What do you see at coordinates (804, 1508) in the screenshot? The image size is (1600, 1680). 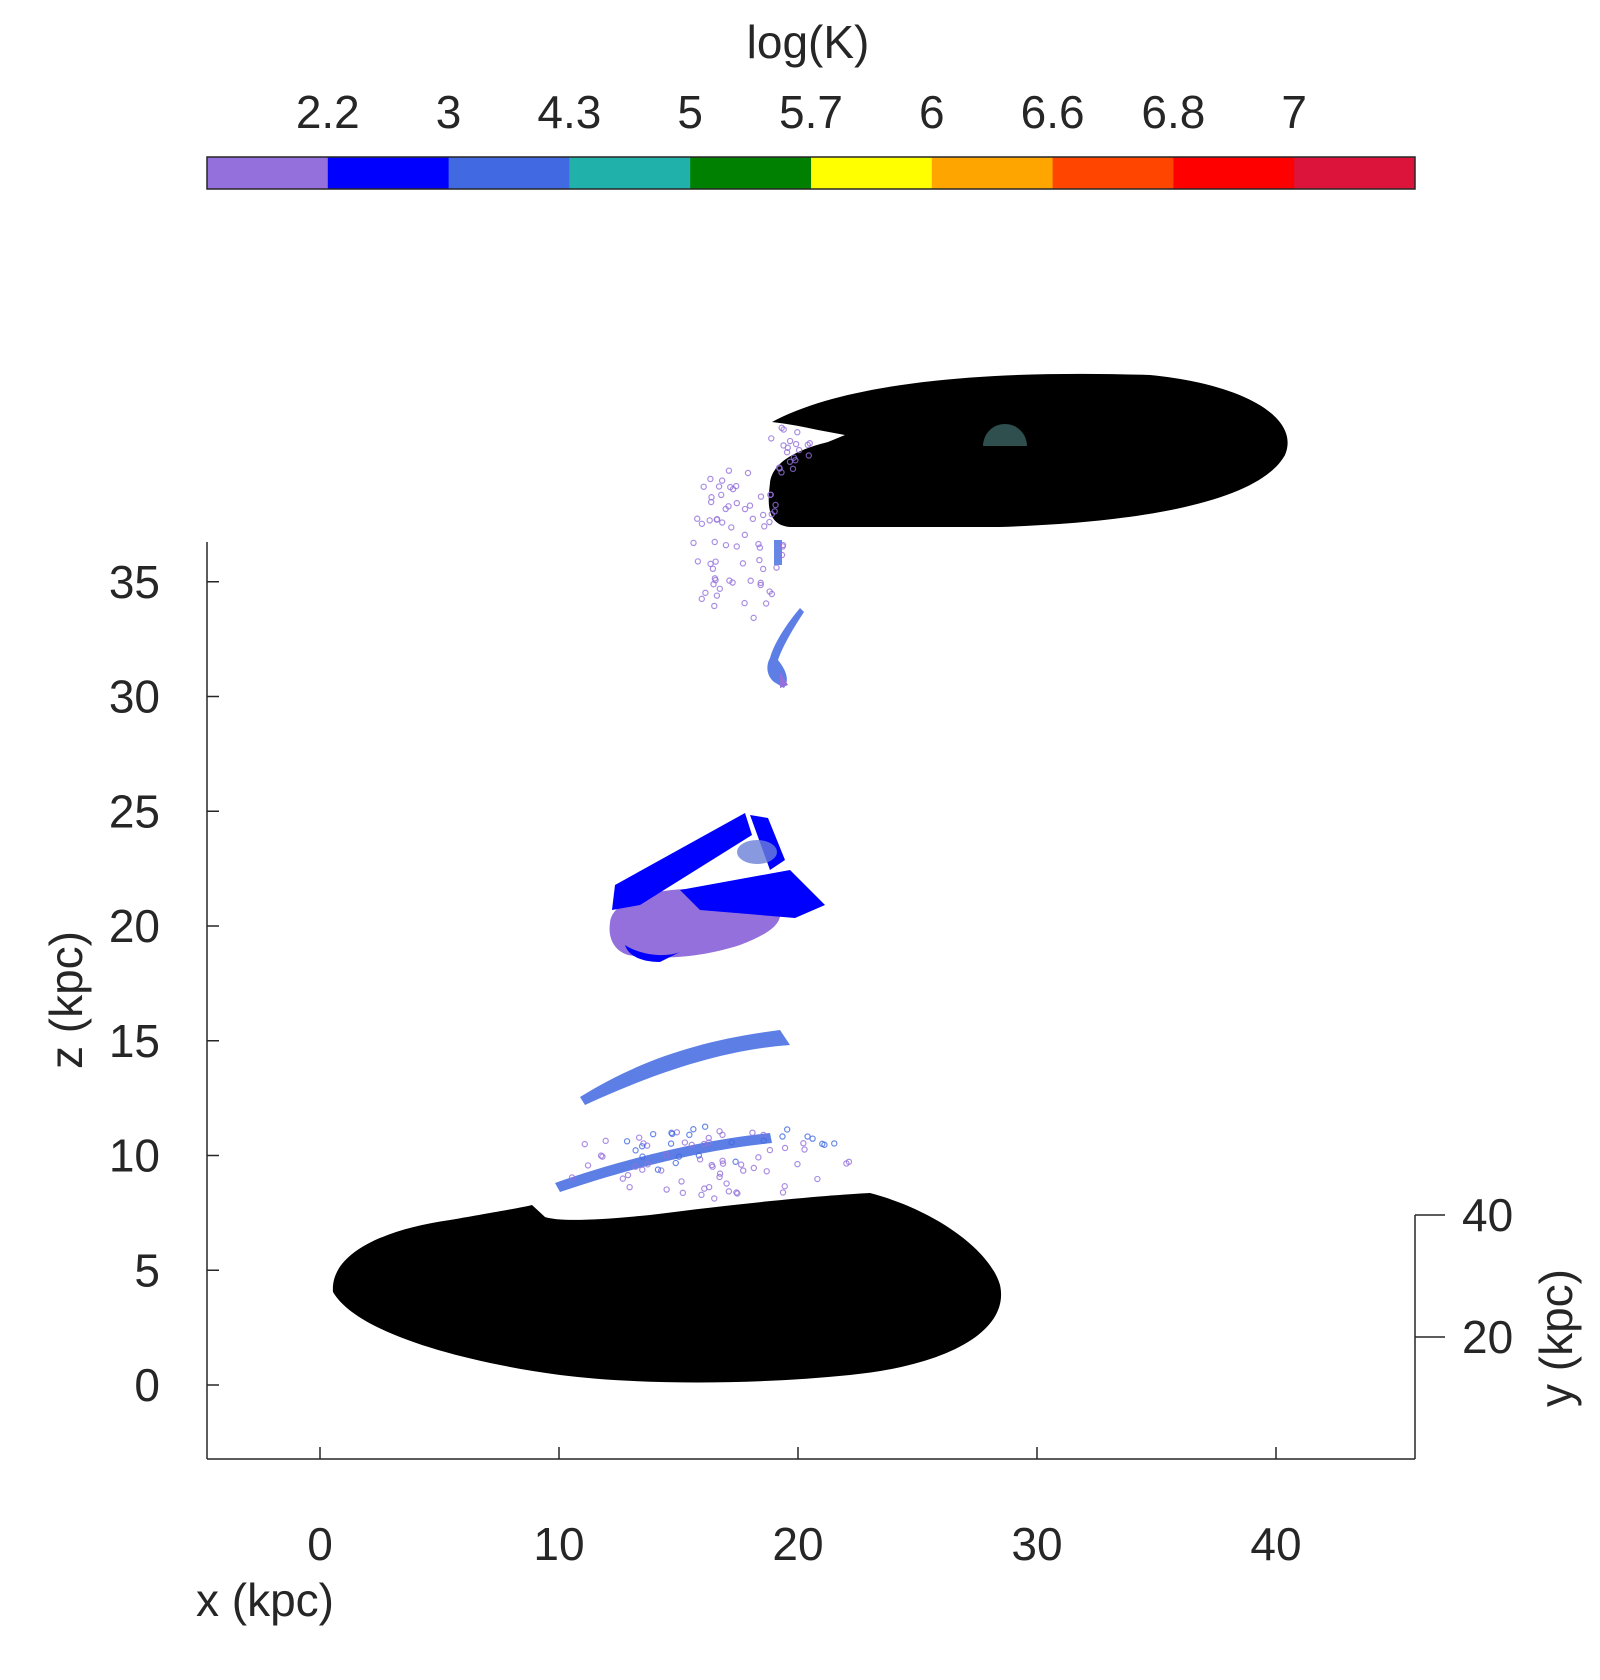 I see `x-axis-ticks: 0 10 20 30 40` at bounding box center [804, 1508].